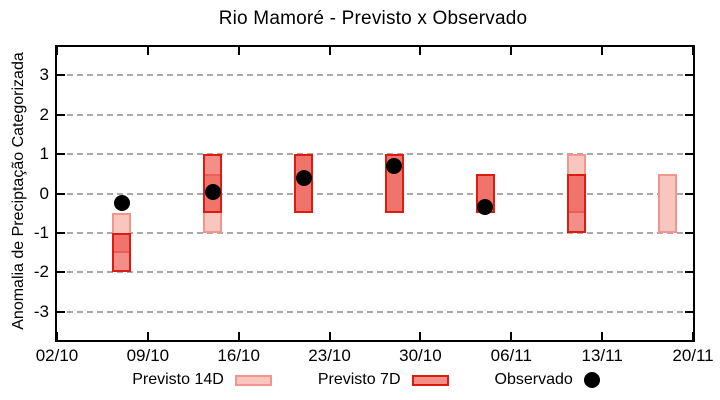 The width and height of the screenshot is (720, 400). Describe the element at coordinates (511, 355) in the screenshot. I see `x-tick-label: 06/11` at that location.